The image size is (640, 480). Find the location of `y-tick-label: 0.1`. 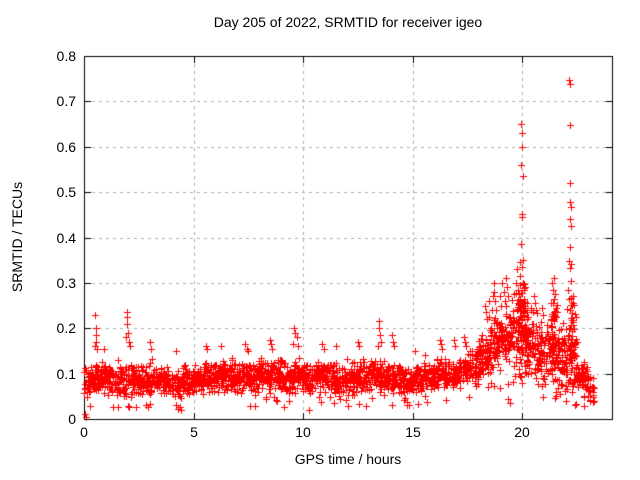

y-tick-label: 0.1 is located at coordinates (66, 374).